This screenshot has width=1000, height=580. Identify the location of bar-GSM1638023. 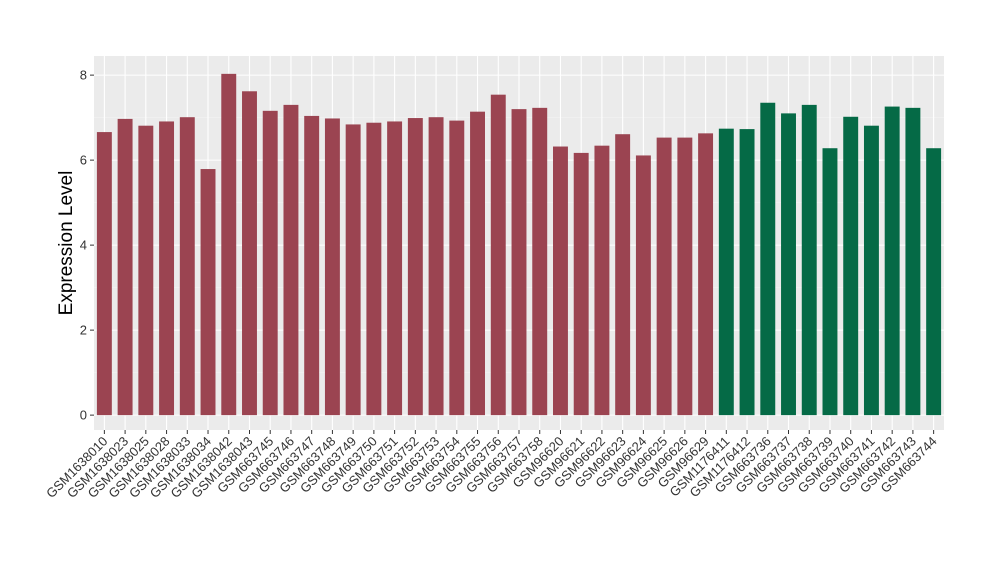
(125, 267).